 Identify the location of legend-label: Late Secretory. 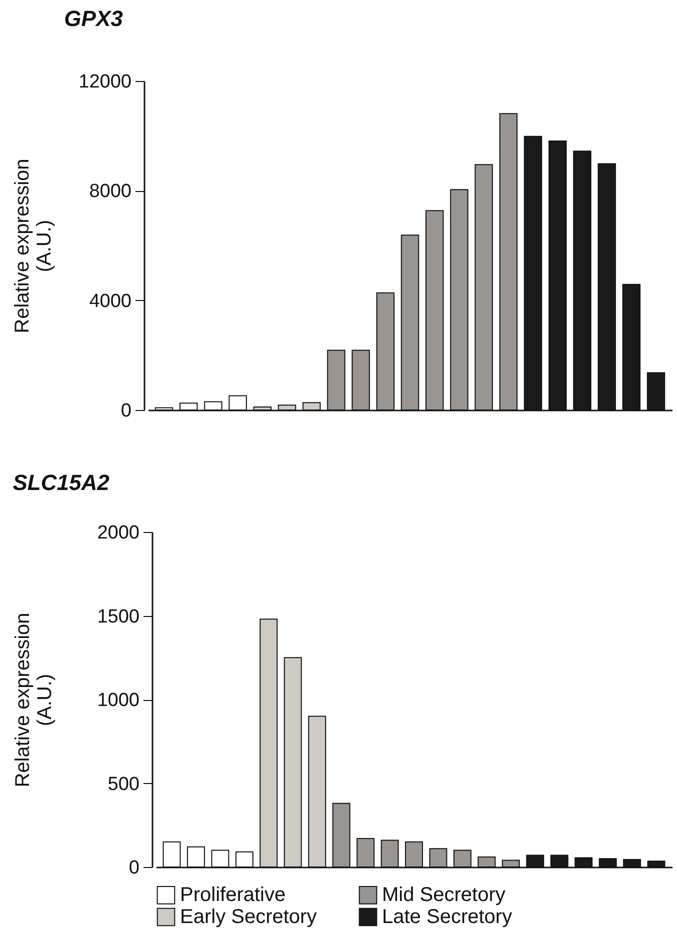
(447, 917).